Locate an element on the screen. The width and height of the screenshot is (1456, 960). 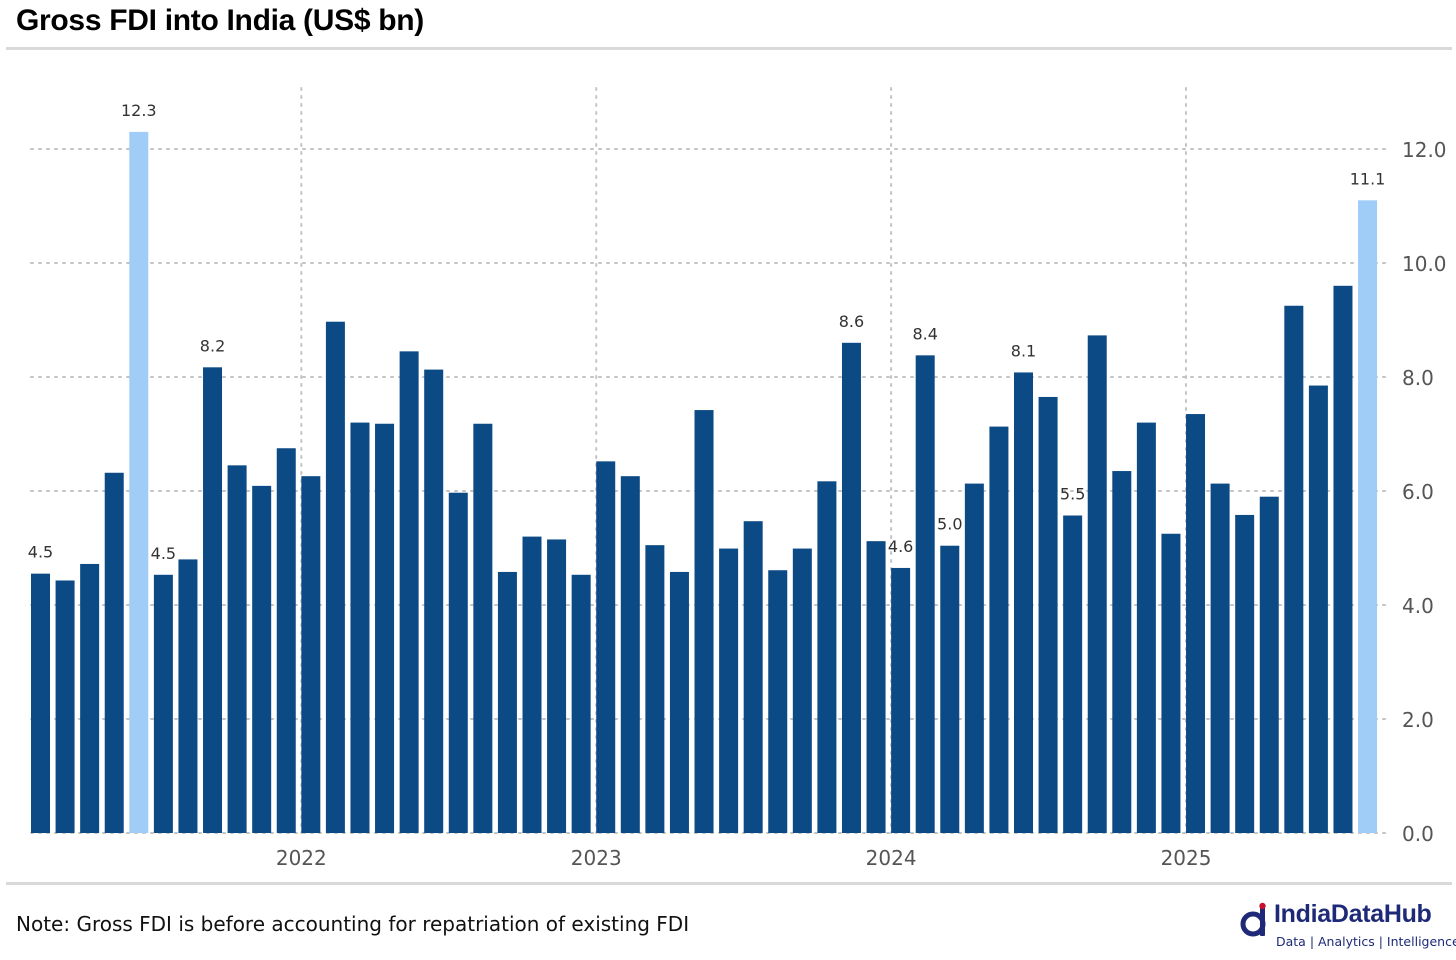
y-tick-label: 4.0 is located at coordinates (1418, 606).